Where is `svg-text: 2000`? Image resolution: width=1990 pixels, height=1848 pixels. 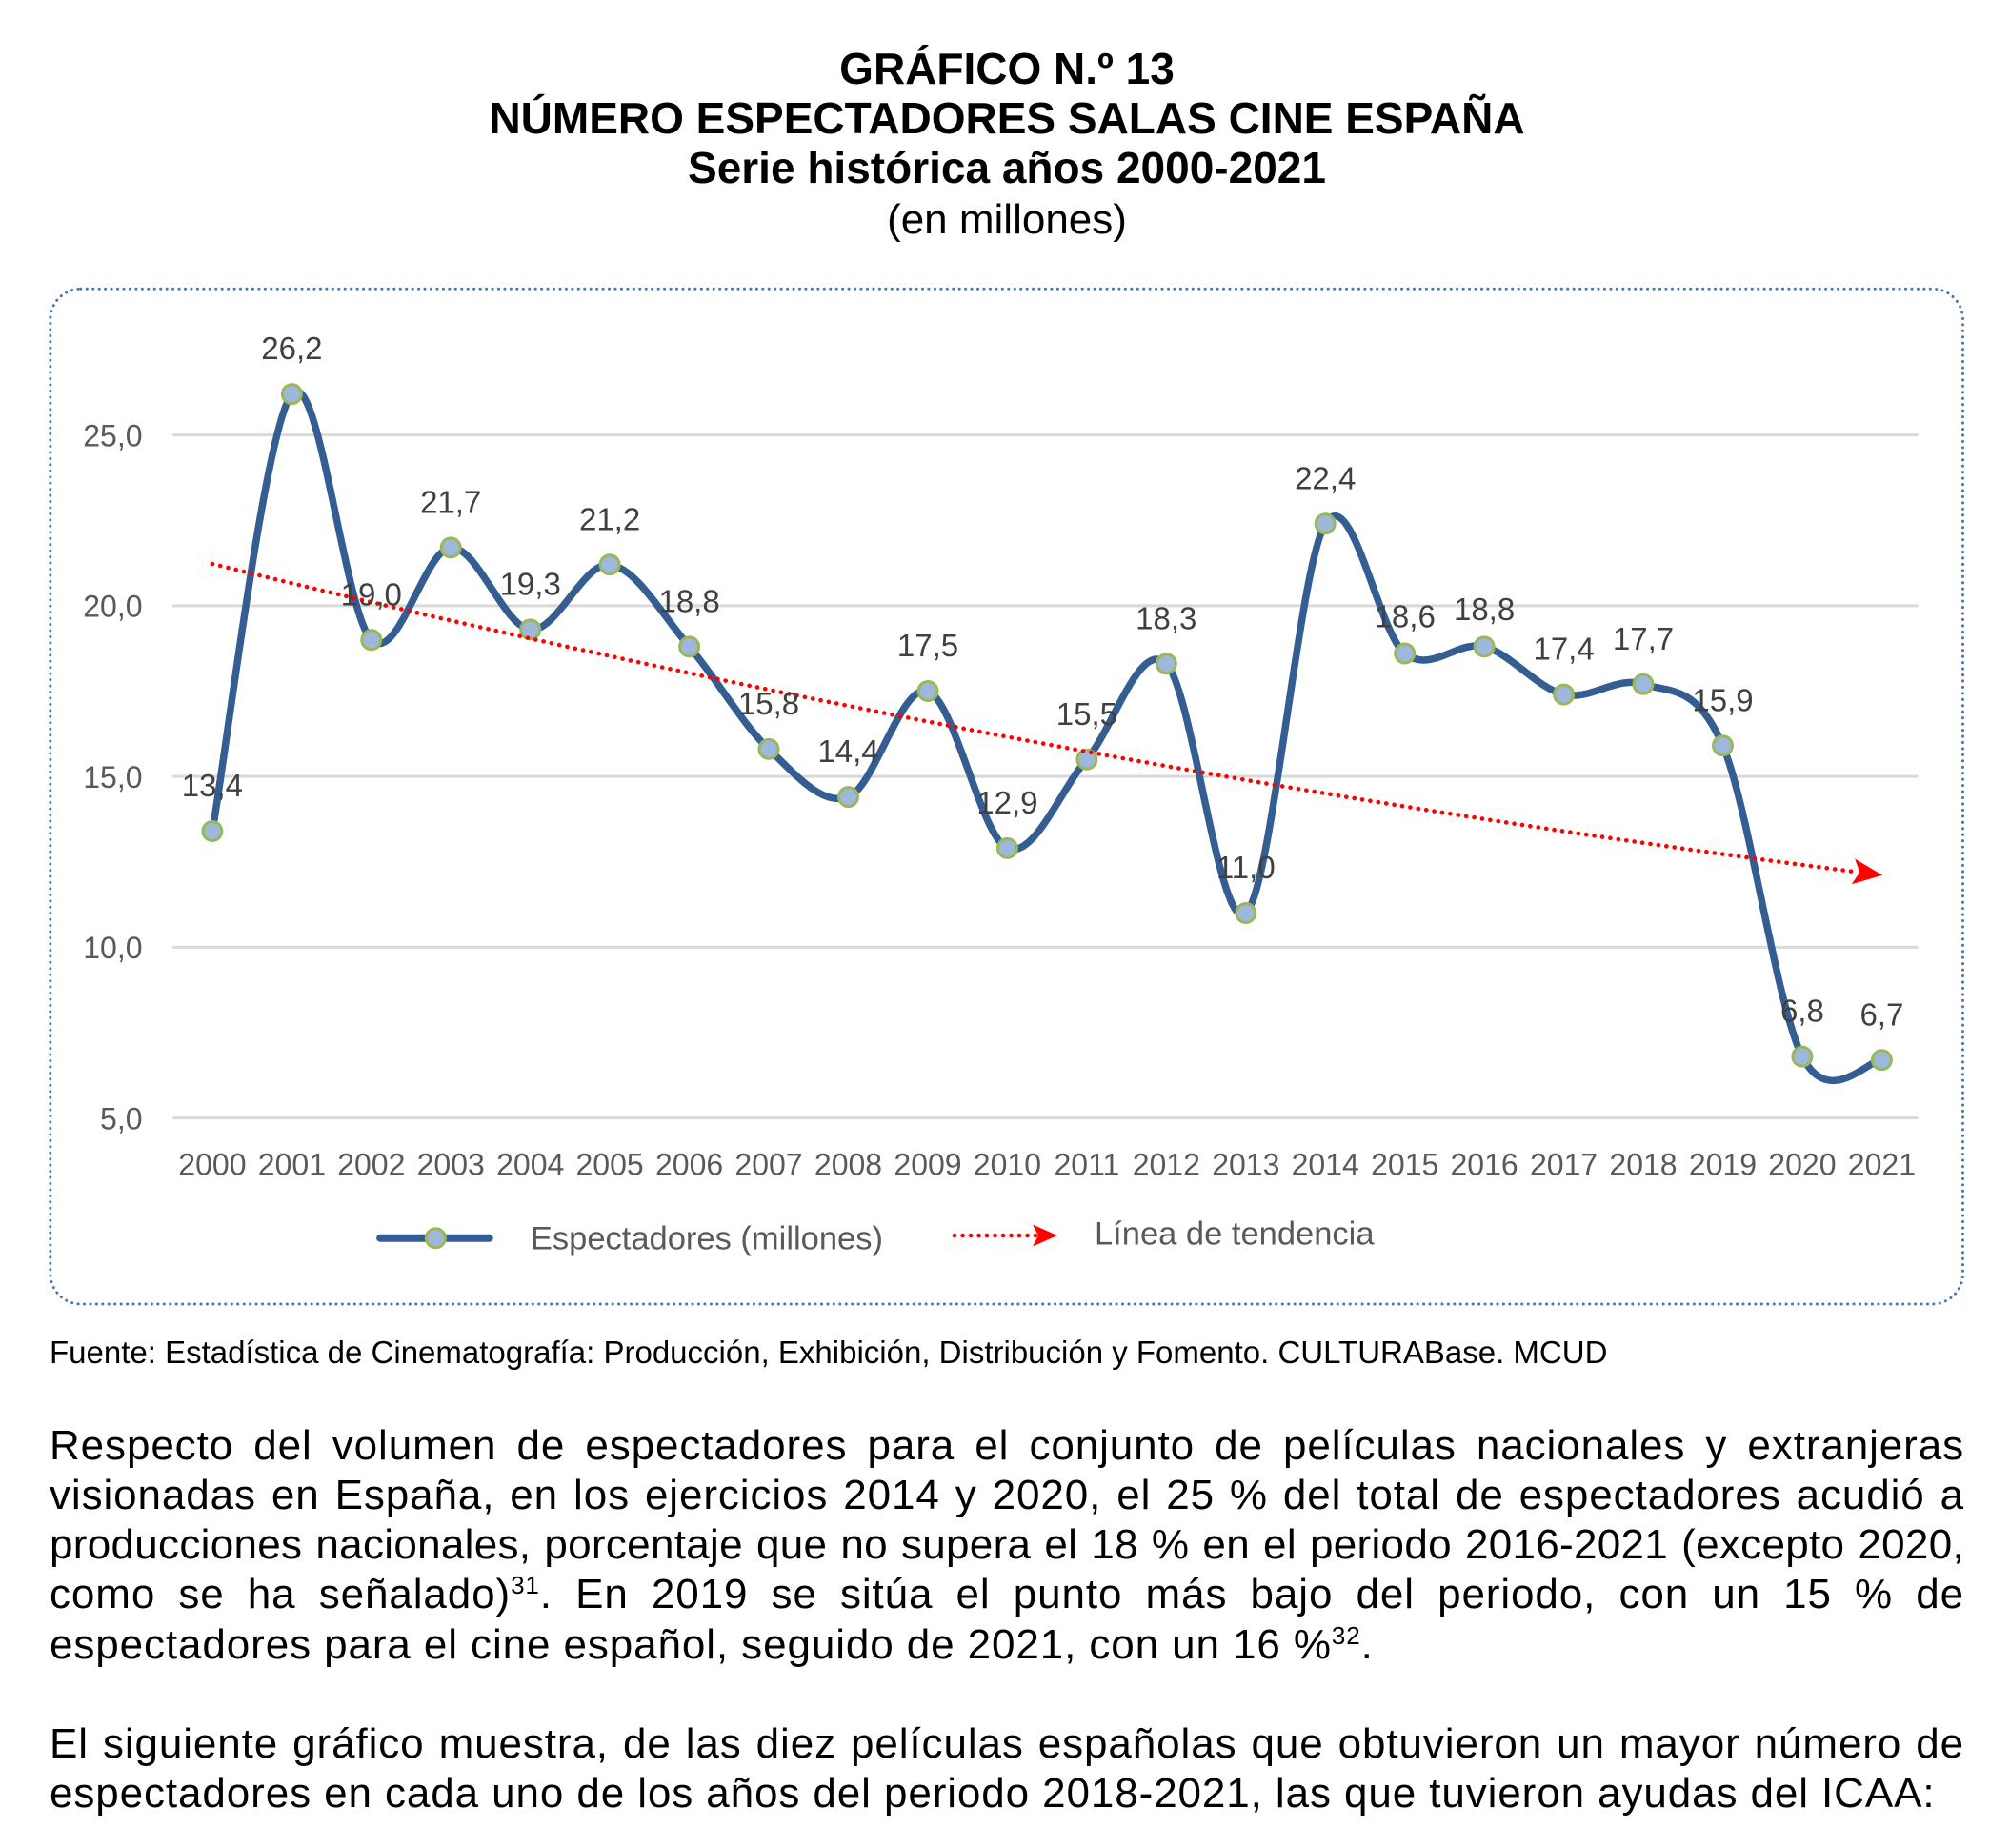
svg-text: 2000 is located at coordinates (212, 1165).